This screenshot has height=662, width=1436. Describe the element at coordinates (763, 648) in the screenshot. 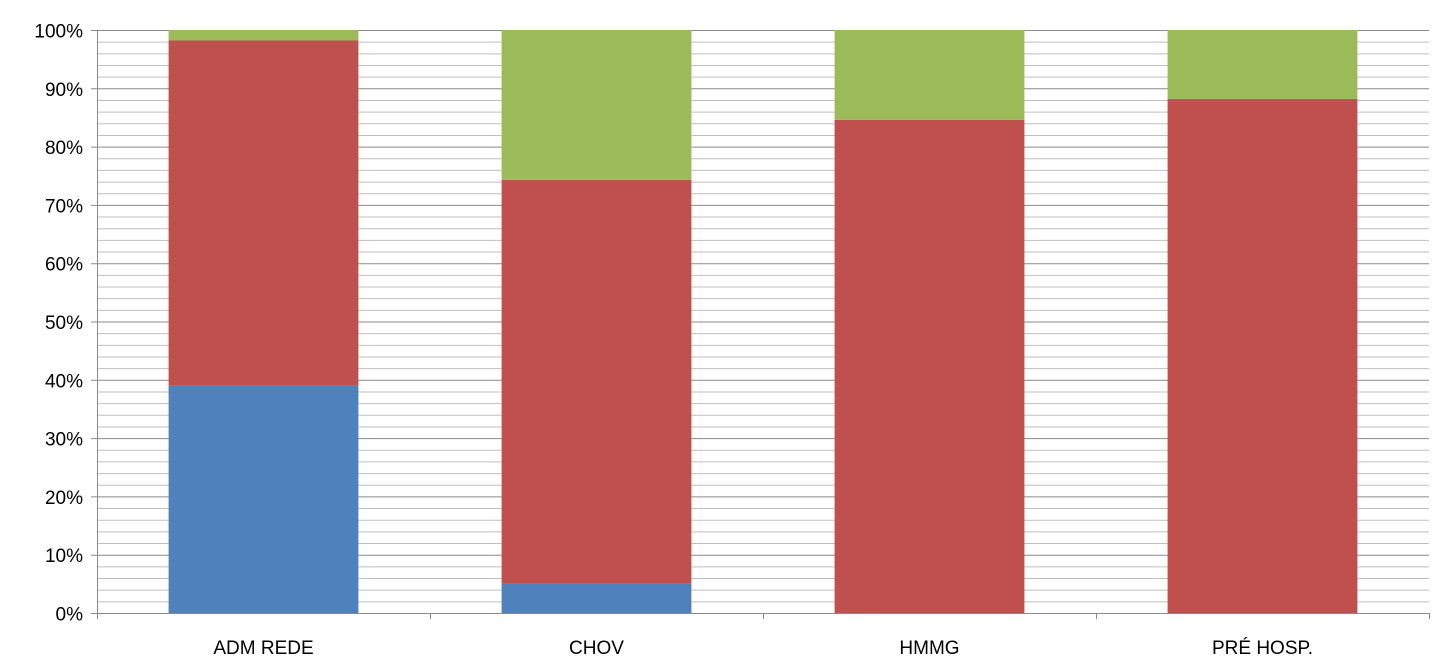

I see `x-tick-labels: ADM REDE CHOV HMMG PRÉ HOSP.` at that location.